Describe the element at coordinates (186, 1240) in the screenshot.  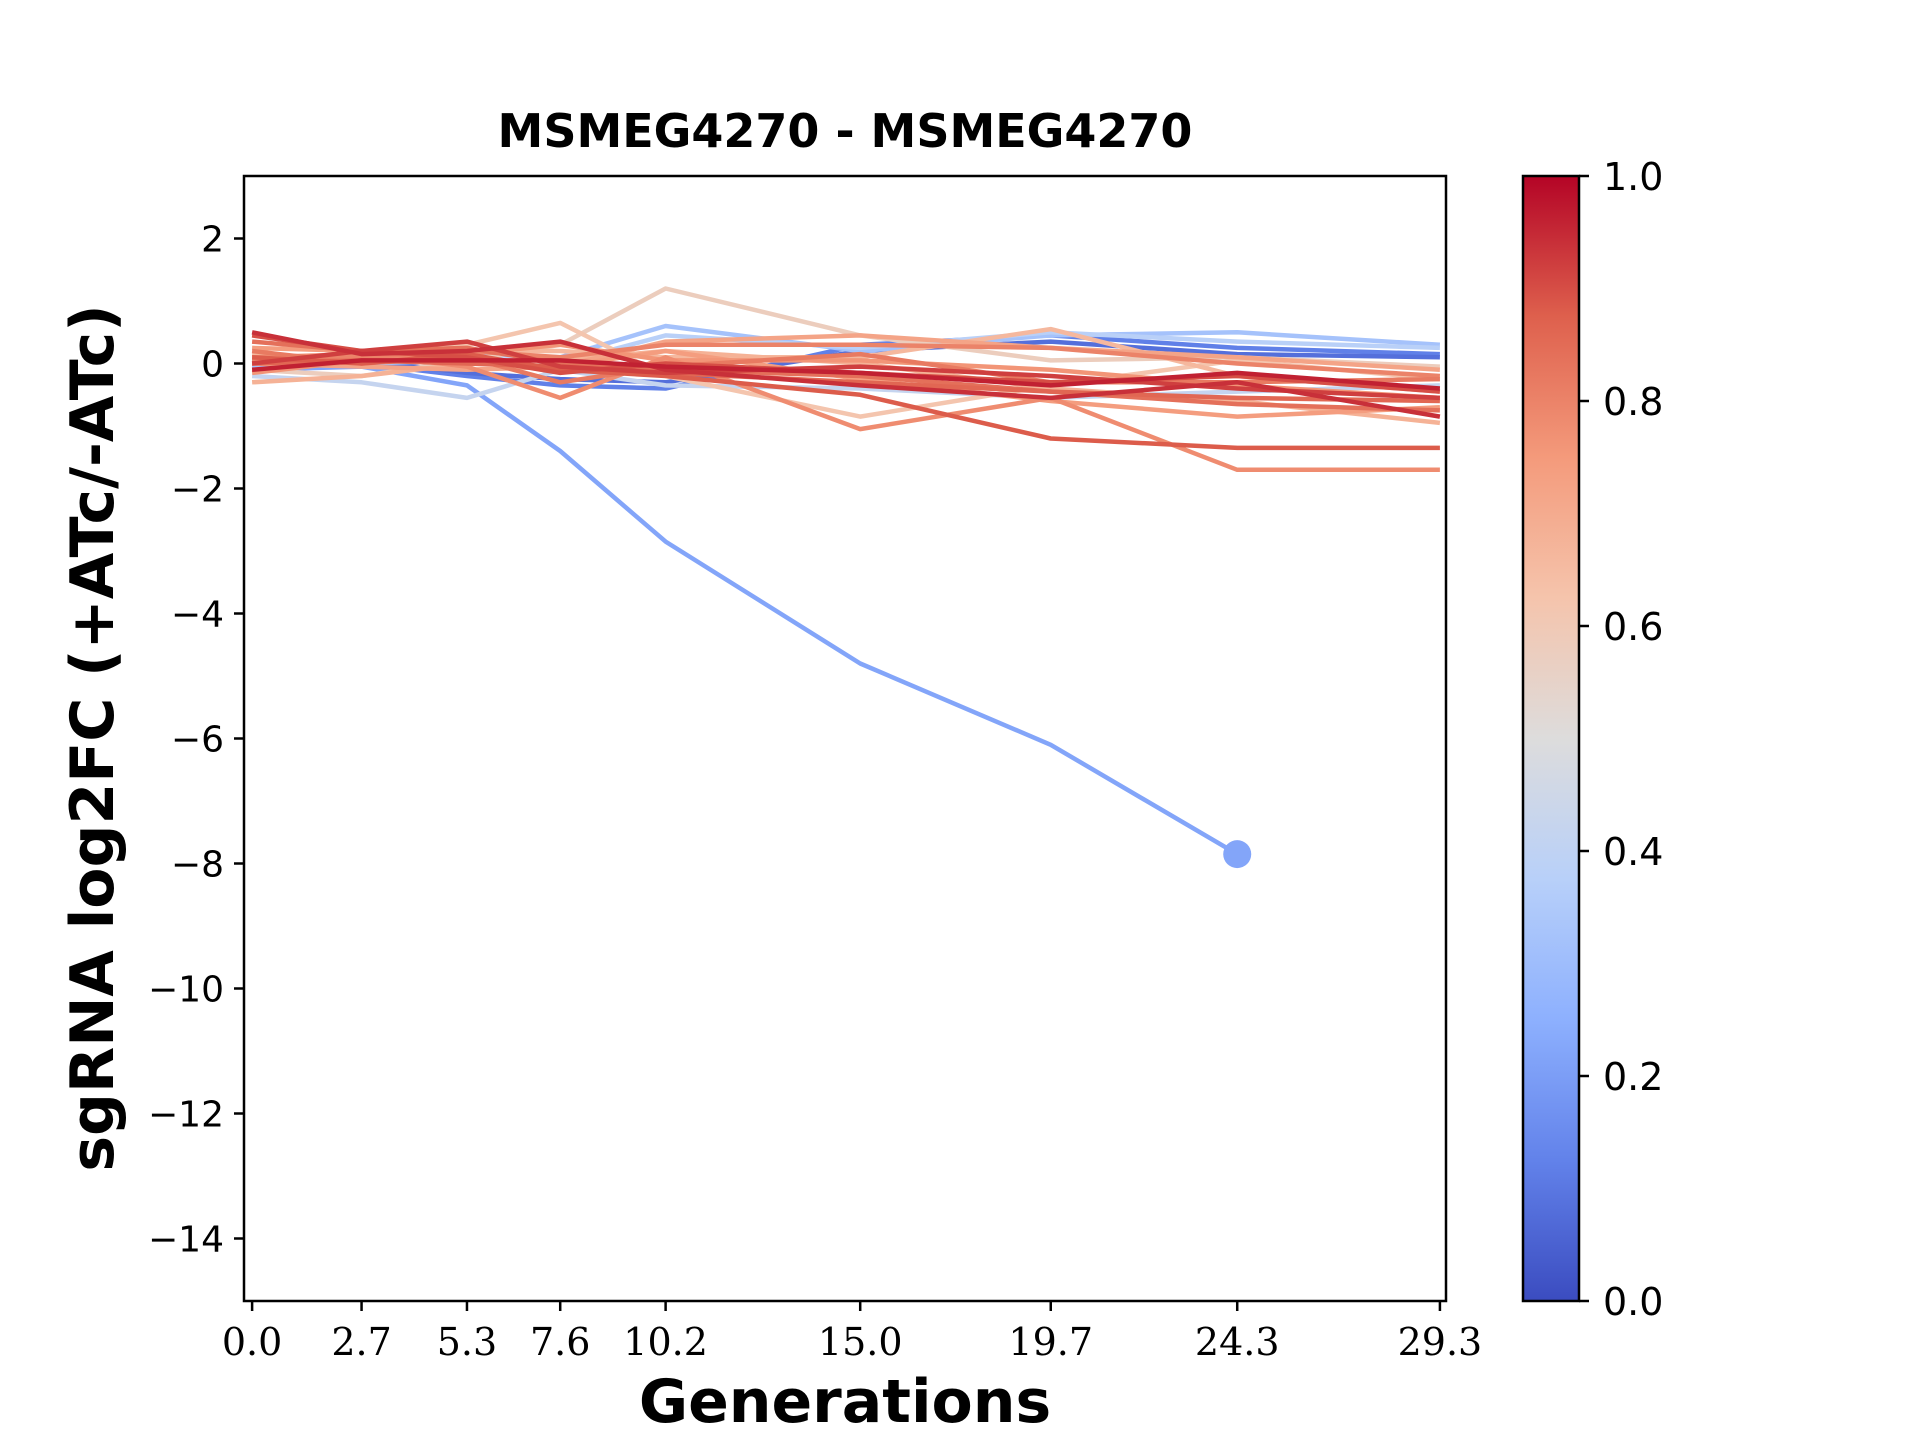
I see `y-tick-label: −14` at that location.